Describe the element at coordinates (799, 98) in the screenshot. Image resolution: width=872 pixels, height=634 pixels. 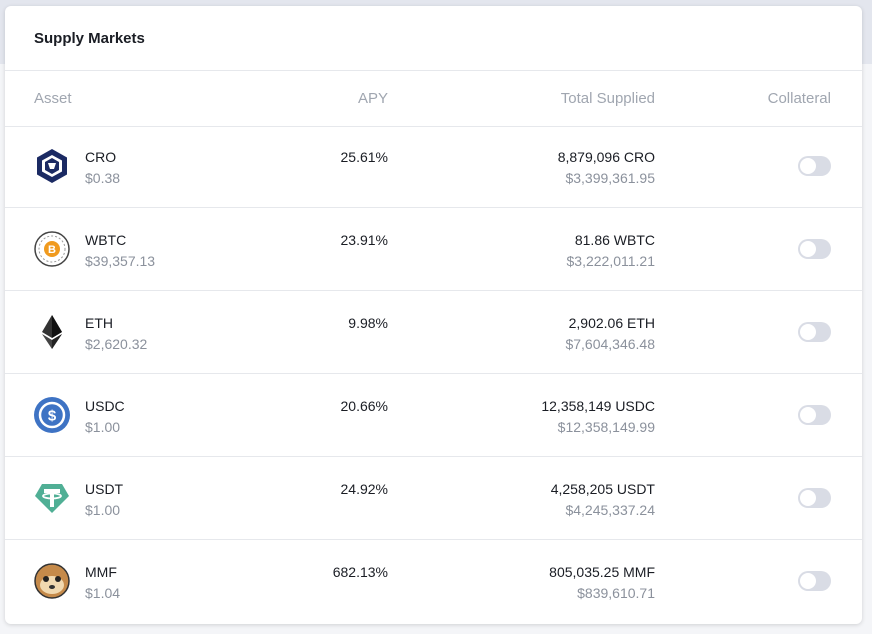
I see `column-header: Collateral` at that location.